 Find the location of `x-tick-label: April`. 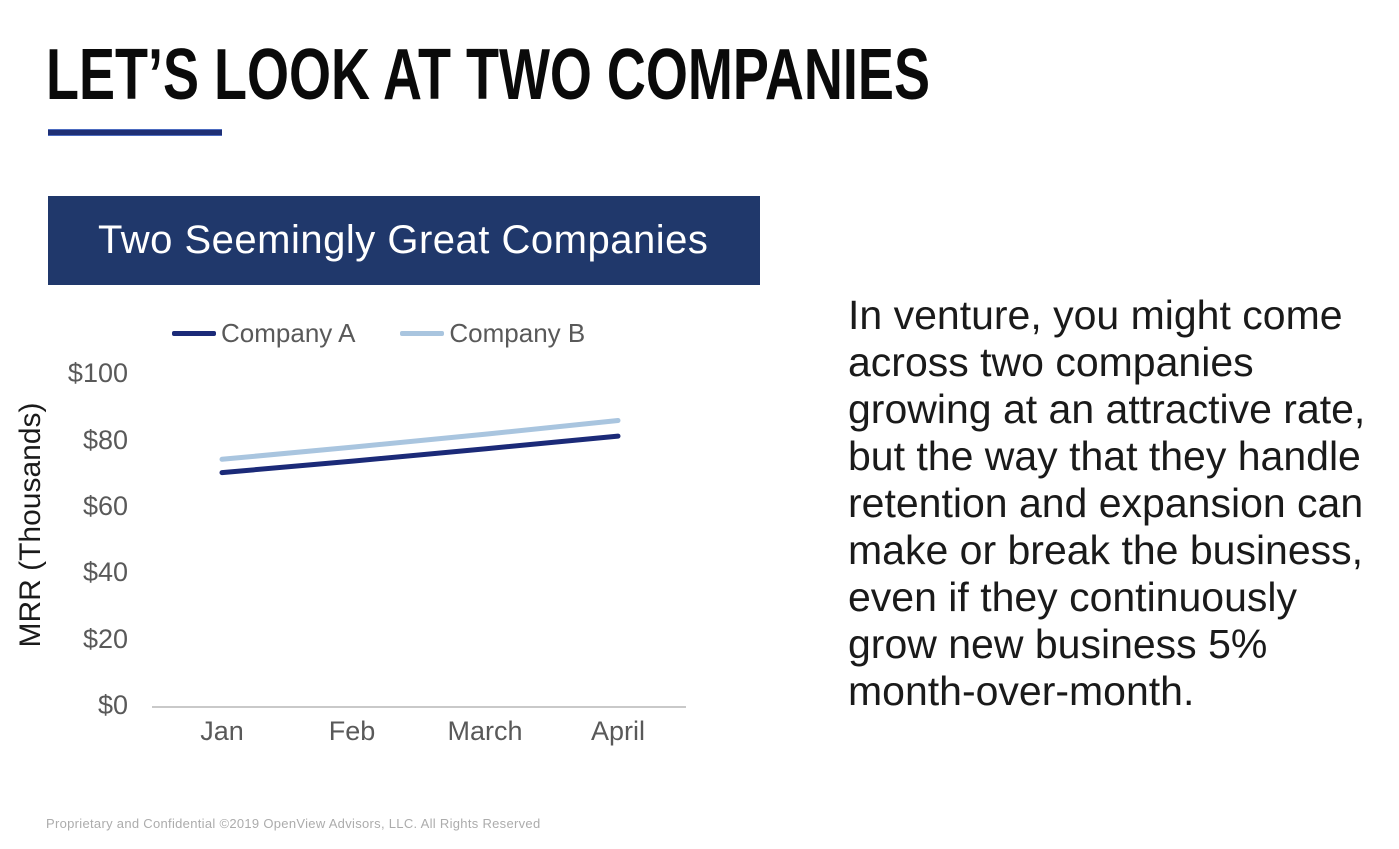

x-tick-label: April is located at coordinates (618, 731).